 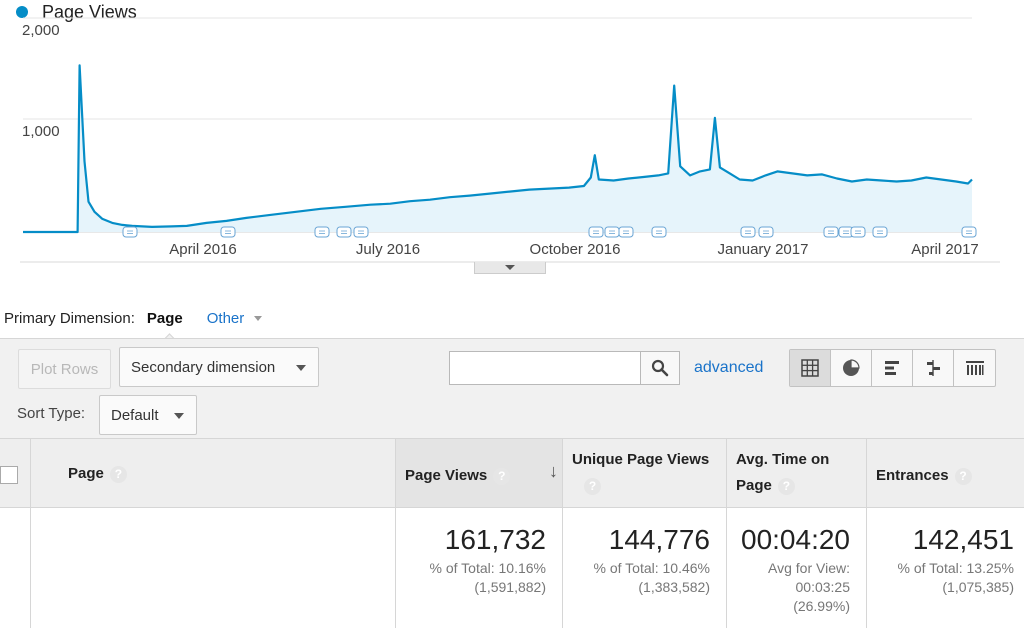 What do you see at coordinates (783, 459) in the screenshot?
I see `header-avg-time-line1: Avg. Time on` at bounding box center [783, 459].